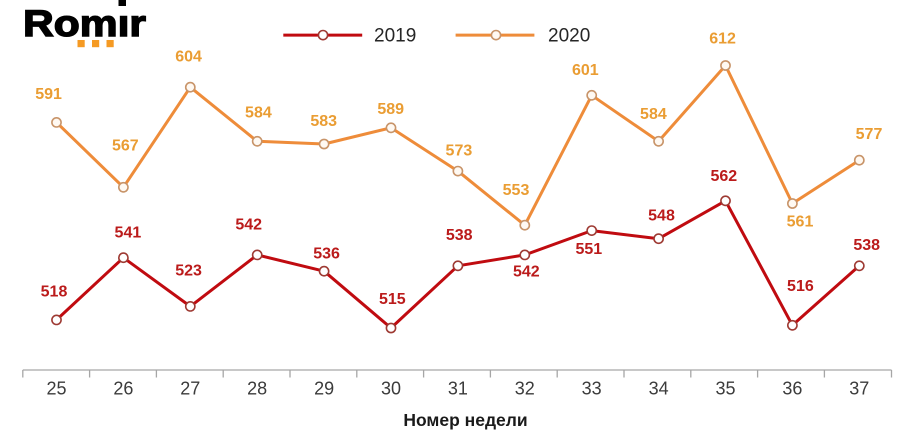  I want to click on svg-text: 601, so click(585, 70).